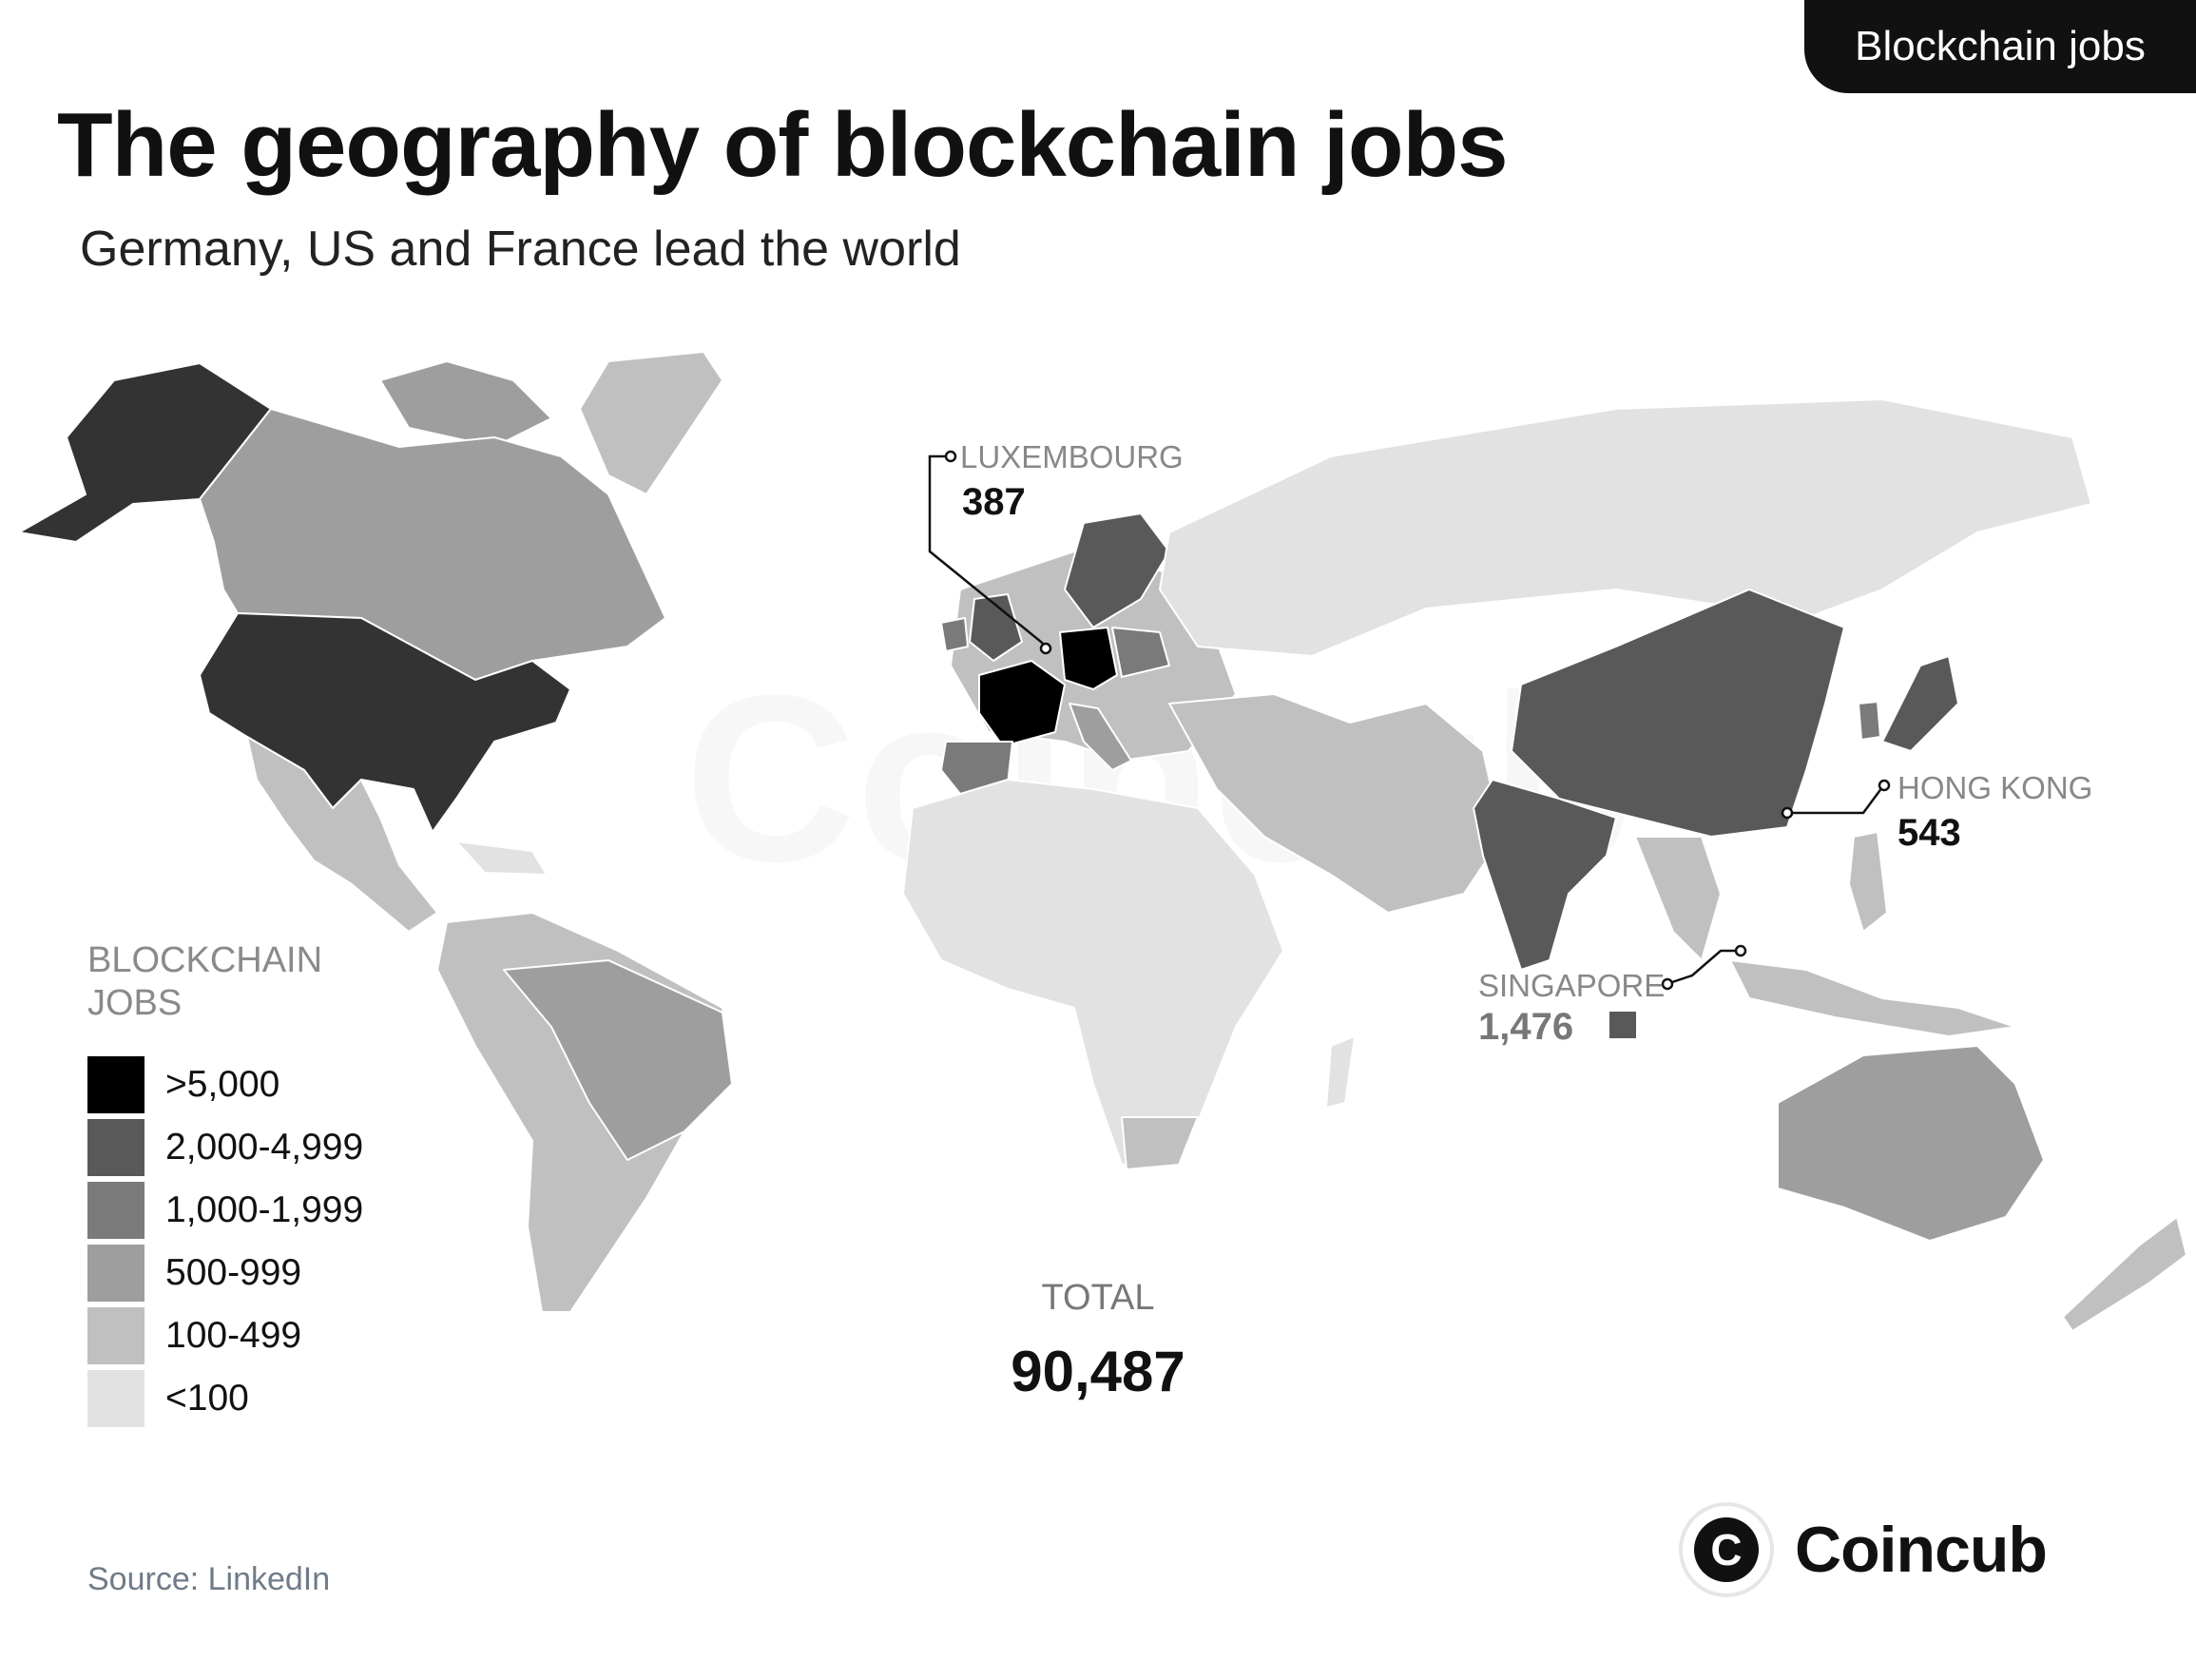 Image resolution: width=2196 pixels, height=1680 pixels. I want to click on legend-label: 1,000-1,999, so click(264, 1209).